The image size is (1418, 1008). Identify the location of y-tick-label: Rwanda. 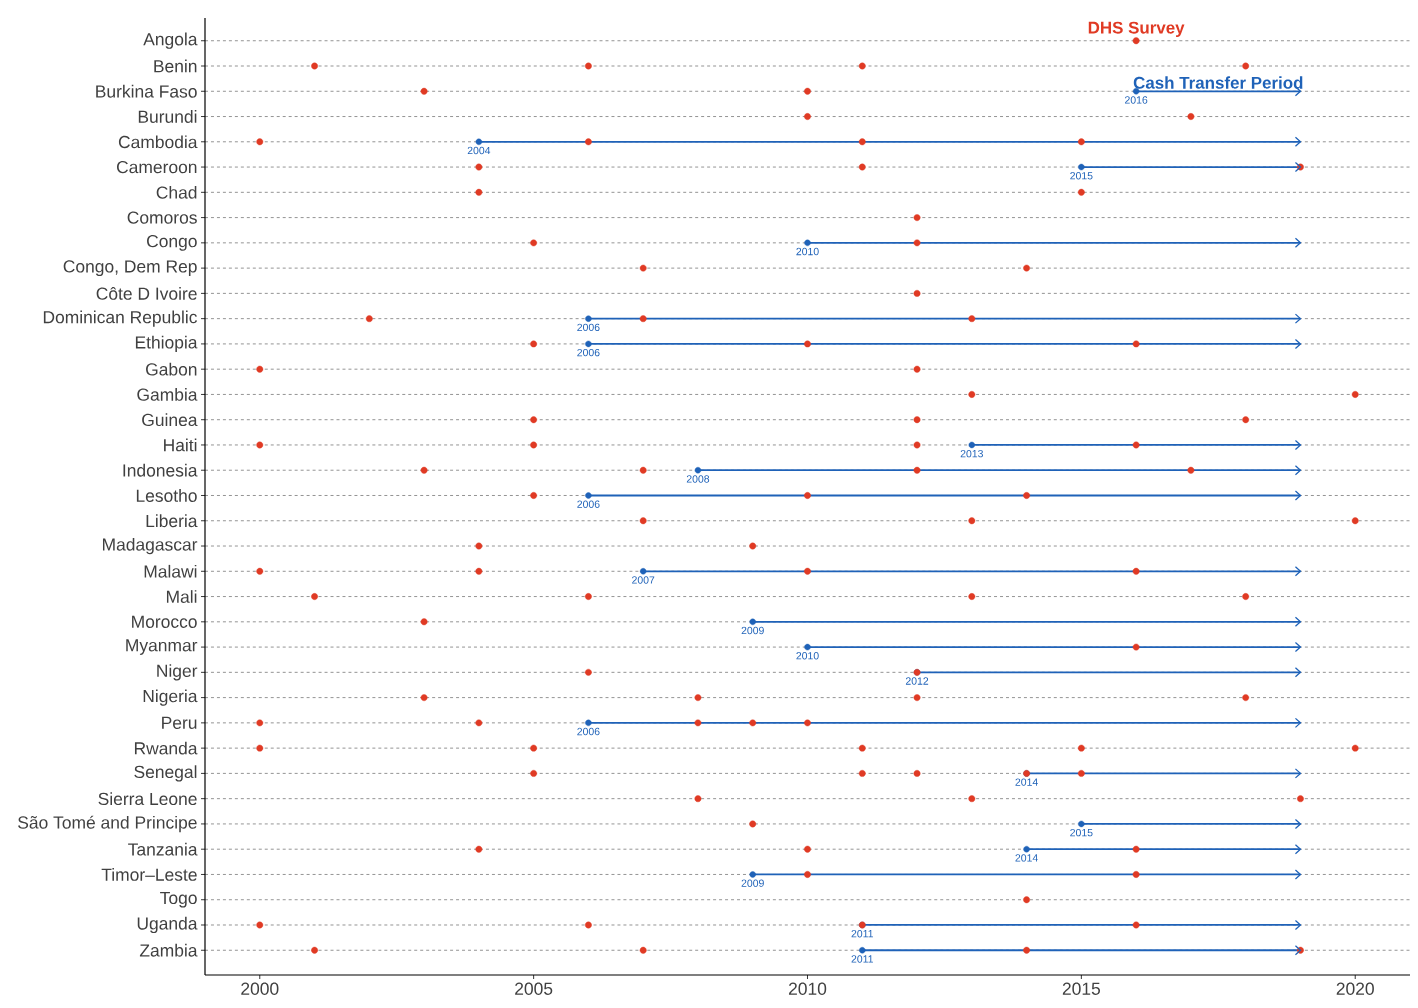
(166, 748).